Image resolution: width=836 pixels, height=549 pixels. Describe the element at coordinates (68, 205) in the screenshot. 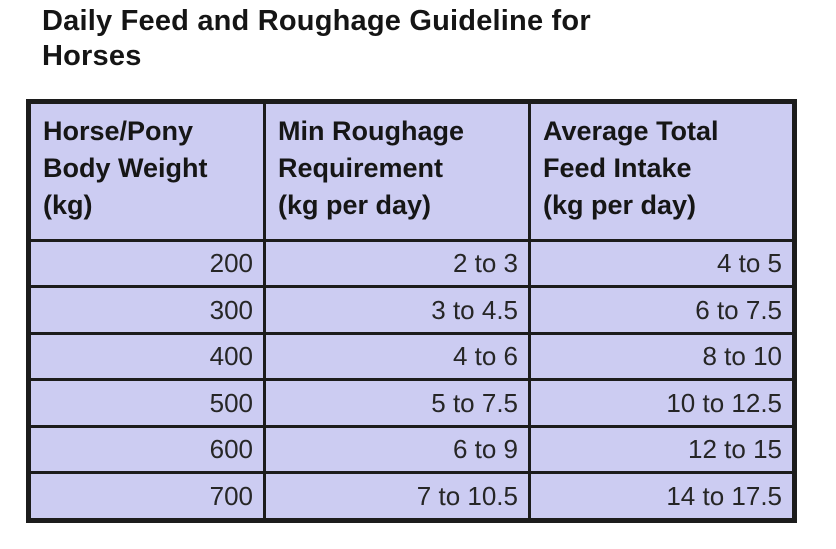

I see `column-header-line: (kg)` at that location.